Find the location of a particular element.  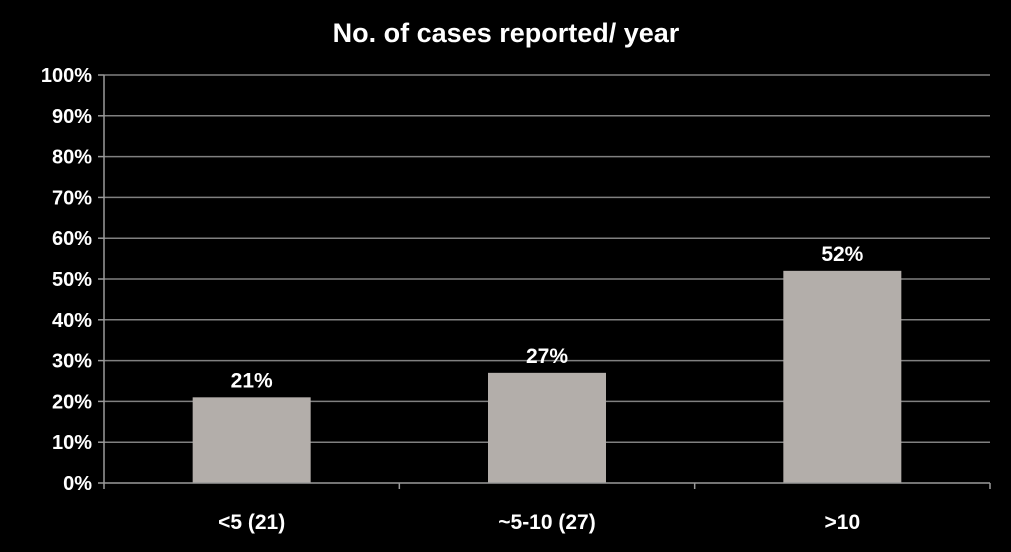

y-tick-label: 10% is located at coordinates (72, 443).